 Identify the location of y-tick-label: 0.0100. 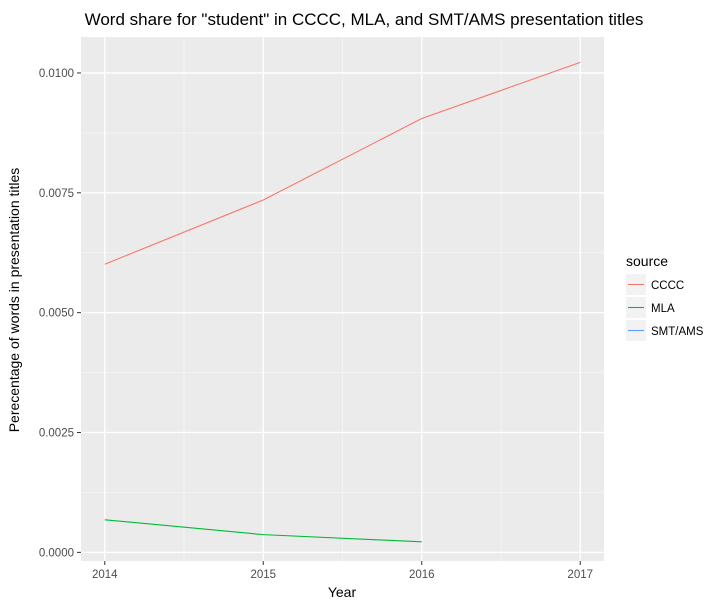
(56, 74).